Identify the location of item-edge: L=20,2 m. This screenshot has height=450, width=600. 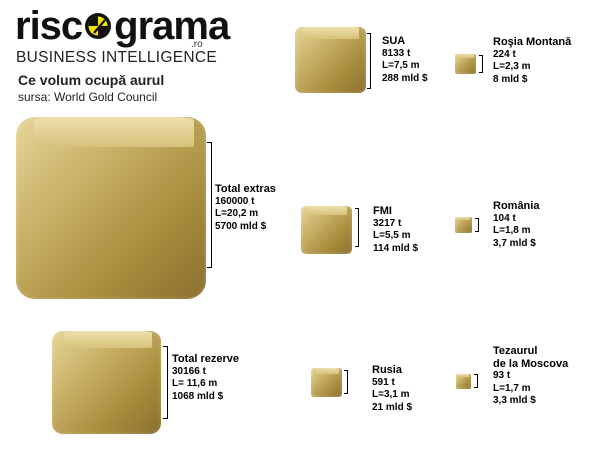
(237, 213).